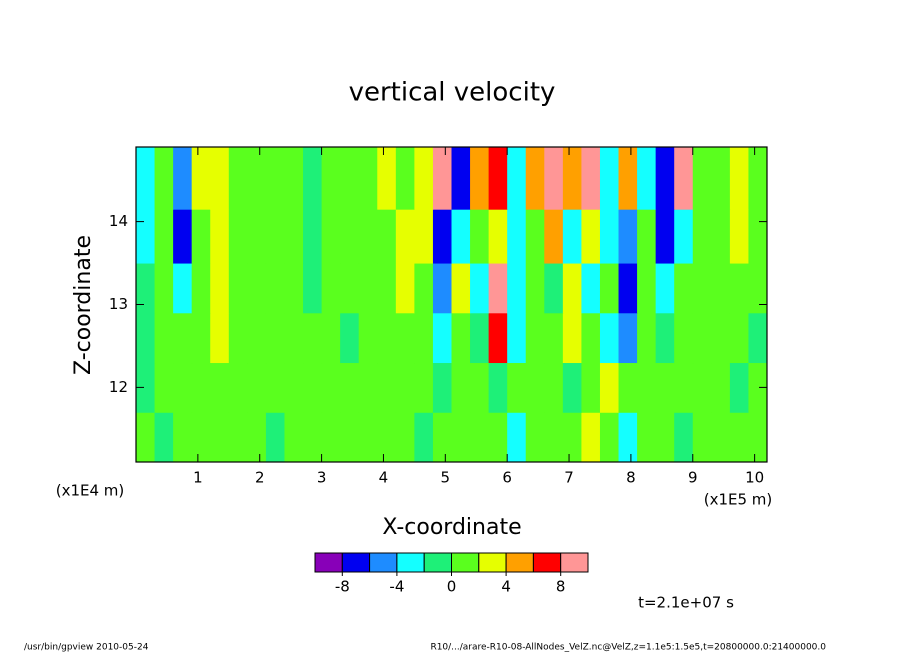 The image size is (904, 654). Describe the element at coordinates (410, 562) in the screenshot. I see `colorbar-box` at that location.